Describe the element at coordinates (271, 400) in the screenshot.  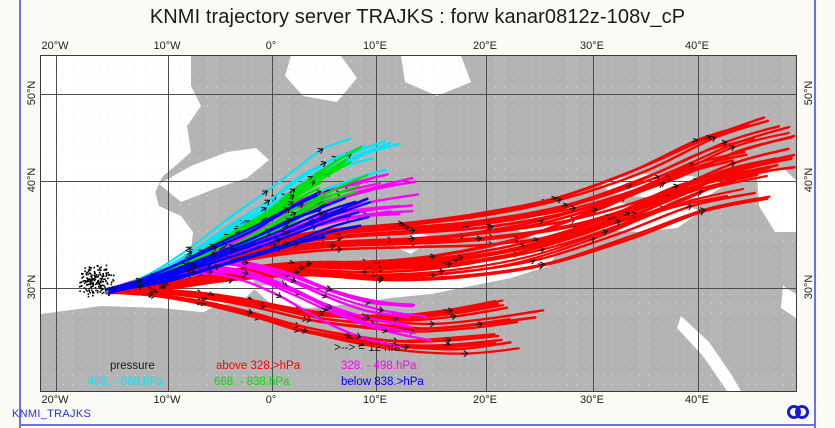
I see `tick-bottom-0: 0°` at that location.